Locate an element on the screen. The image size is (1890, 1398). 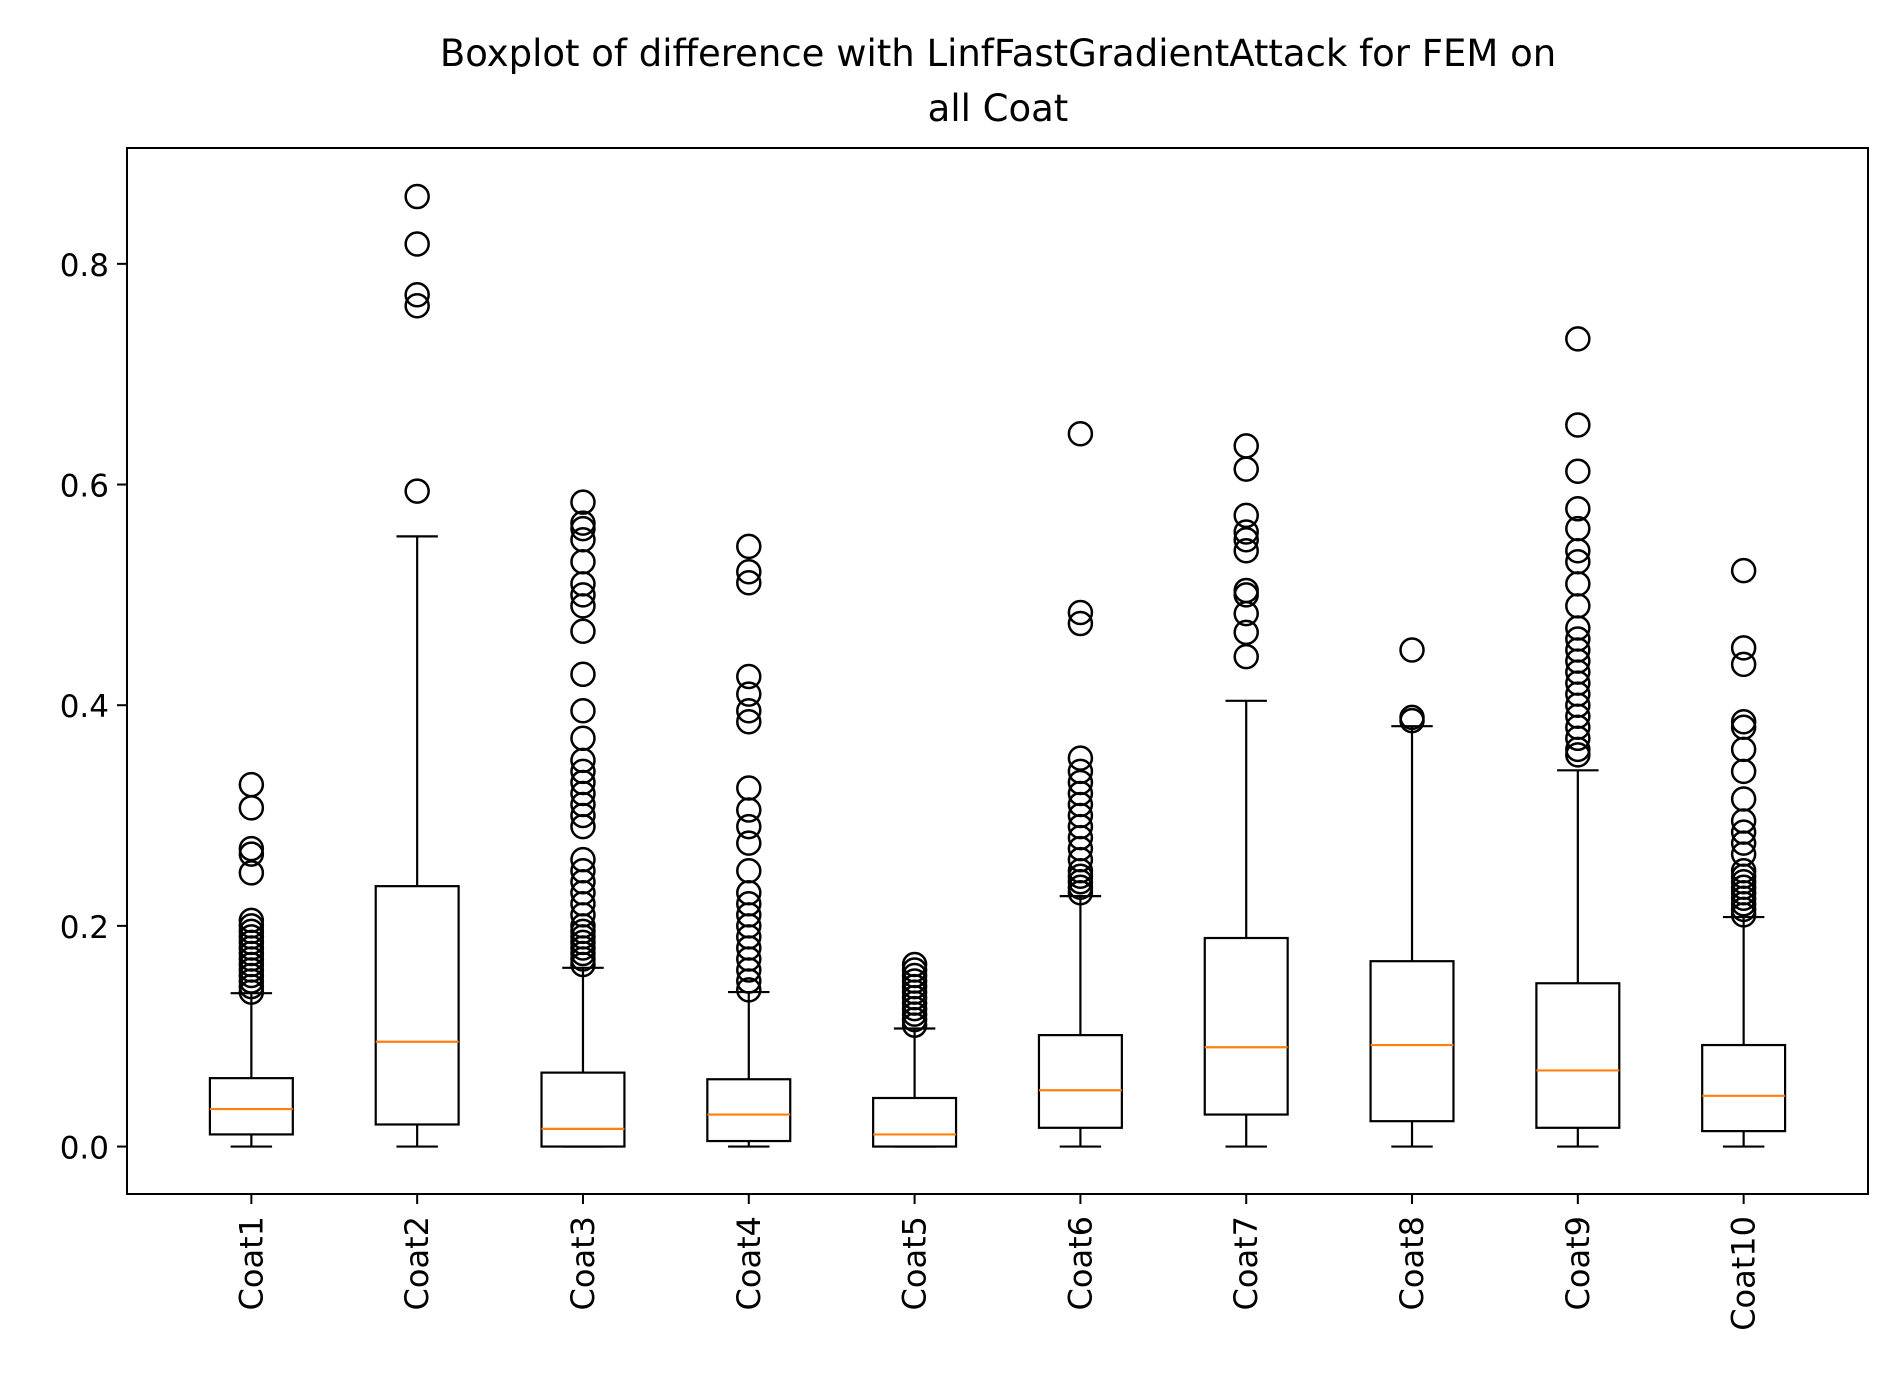
x-tick-label: Coat2 is located at coordinates (417, 1263).